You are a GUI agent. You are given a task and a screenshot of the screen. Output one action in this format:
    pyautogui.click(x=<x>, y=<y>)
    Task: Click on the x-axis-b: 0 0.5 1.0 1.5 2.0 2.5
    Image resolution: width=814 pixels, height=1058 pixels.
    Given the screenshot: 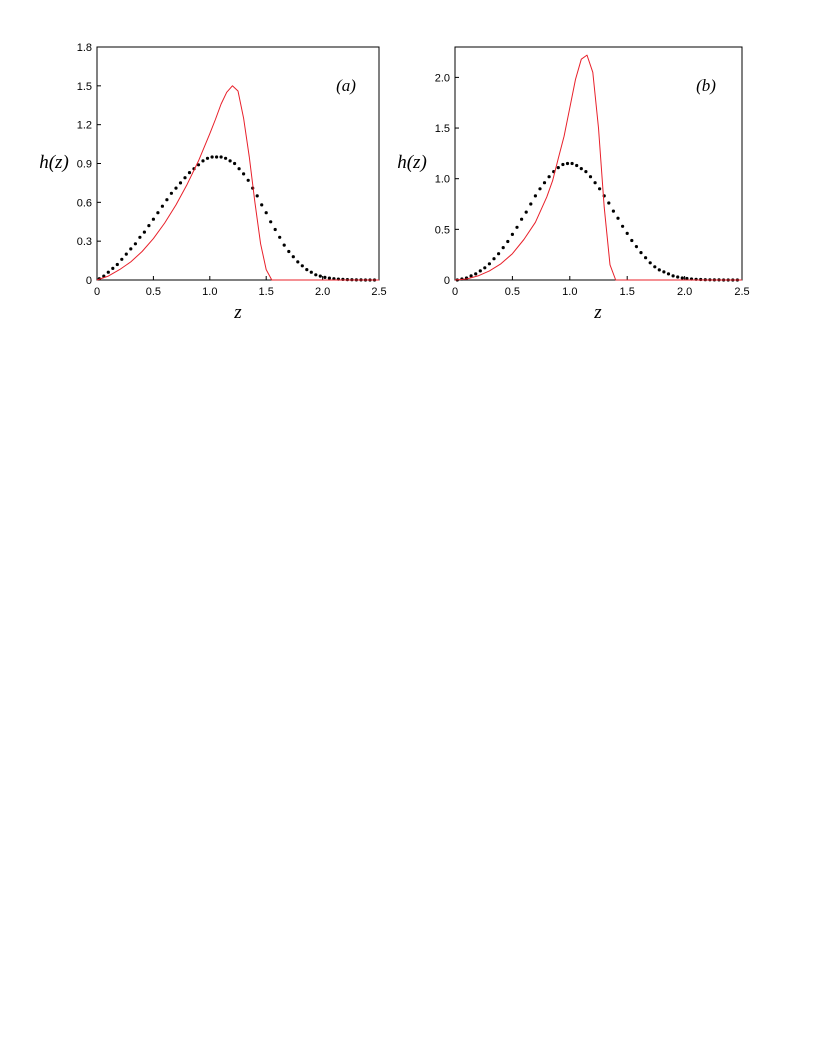 What is the action you would take?
    pyautogui.click(x=601, y=287)
    